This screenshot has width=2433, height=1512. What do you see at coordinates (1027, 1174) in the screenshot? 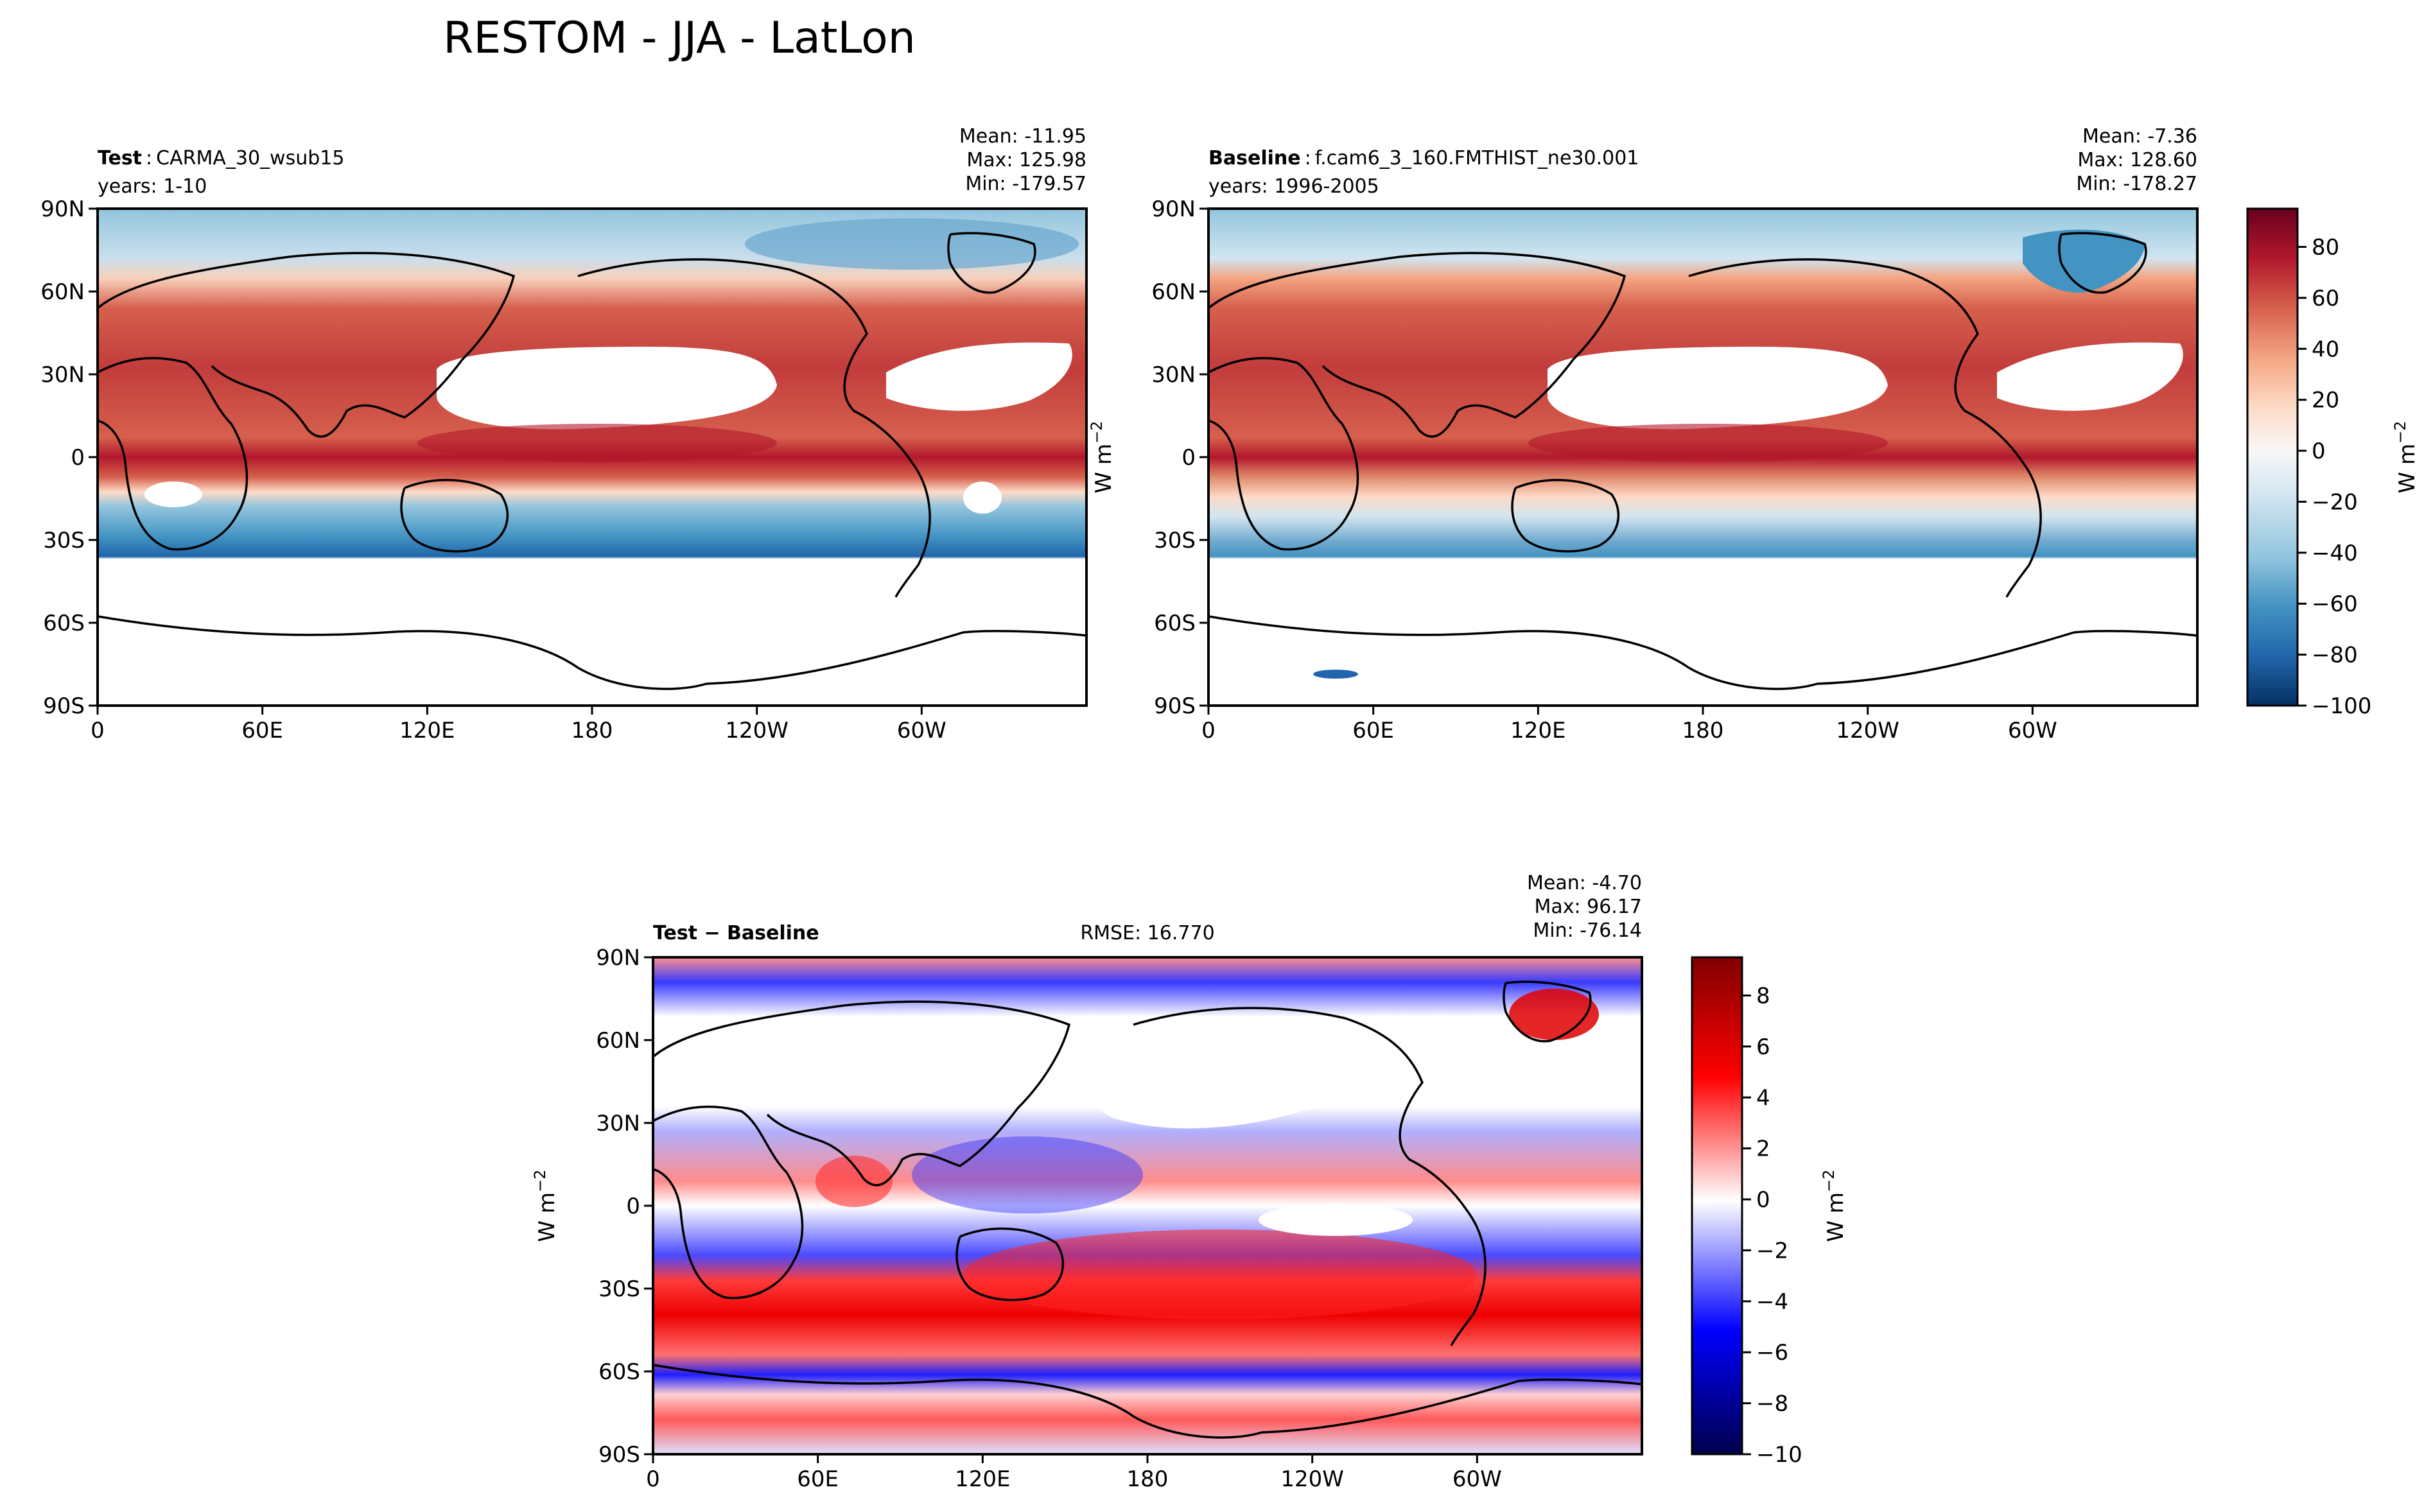
I see `panel-diff-field-wpac-blue` at bounding box center [1027, 1174].